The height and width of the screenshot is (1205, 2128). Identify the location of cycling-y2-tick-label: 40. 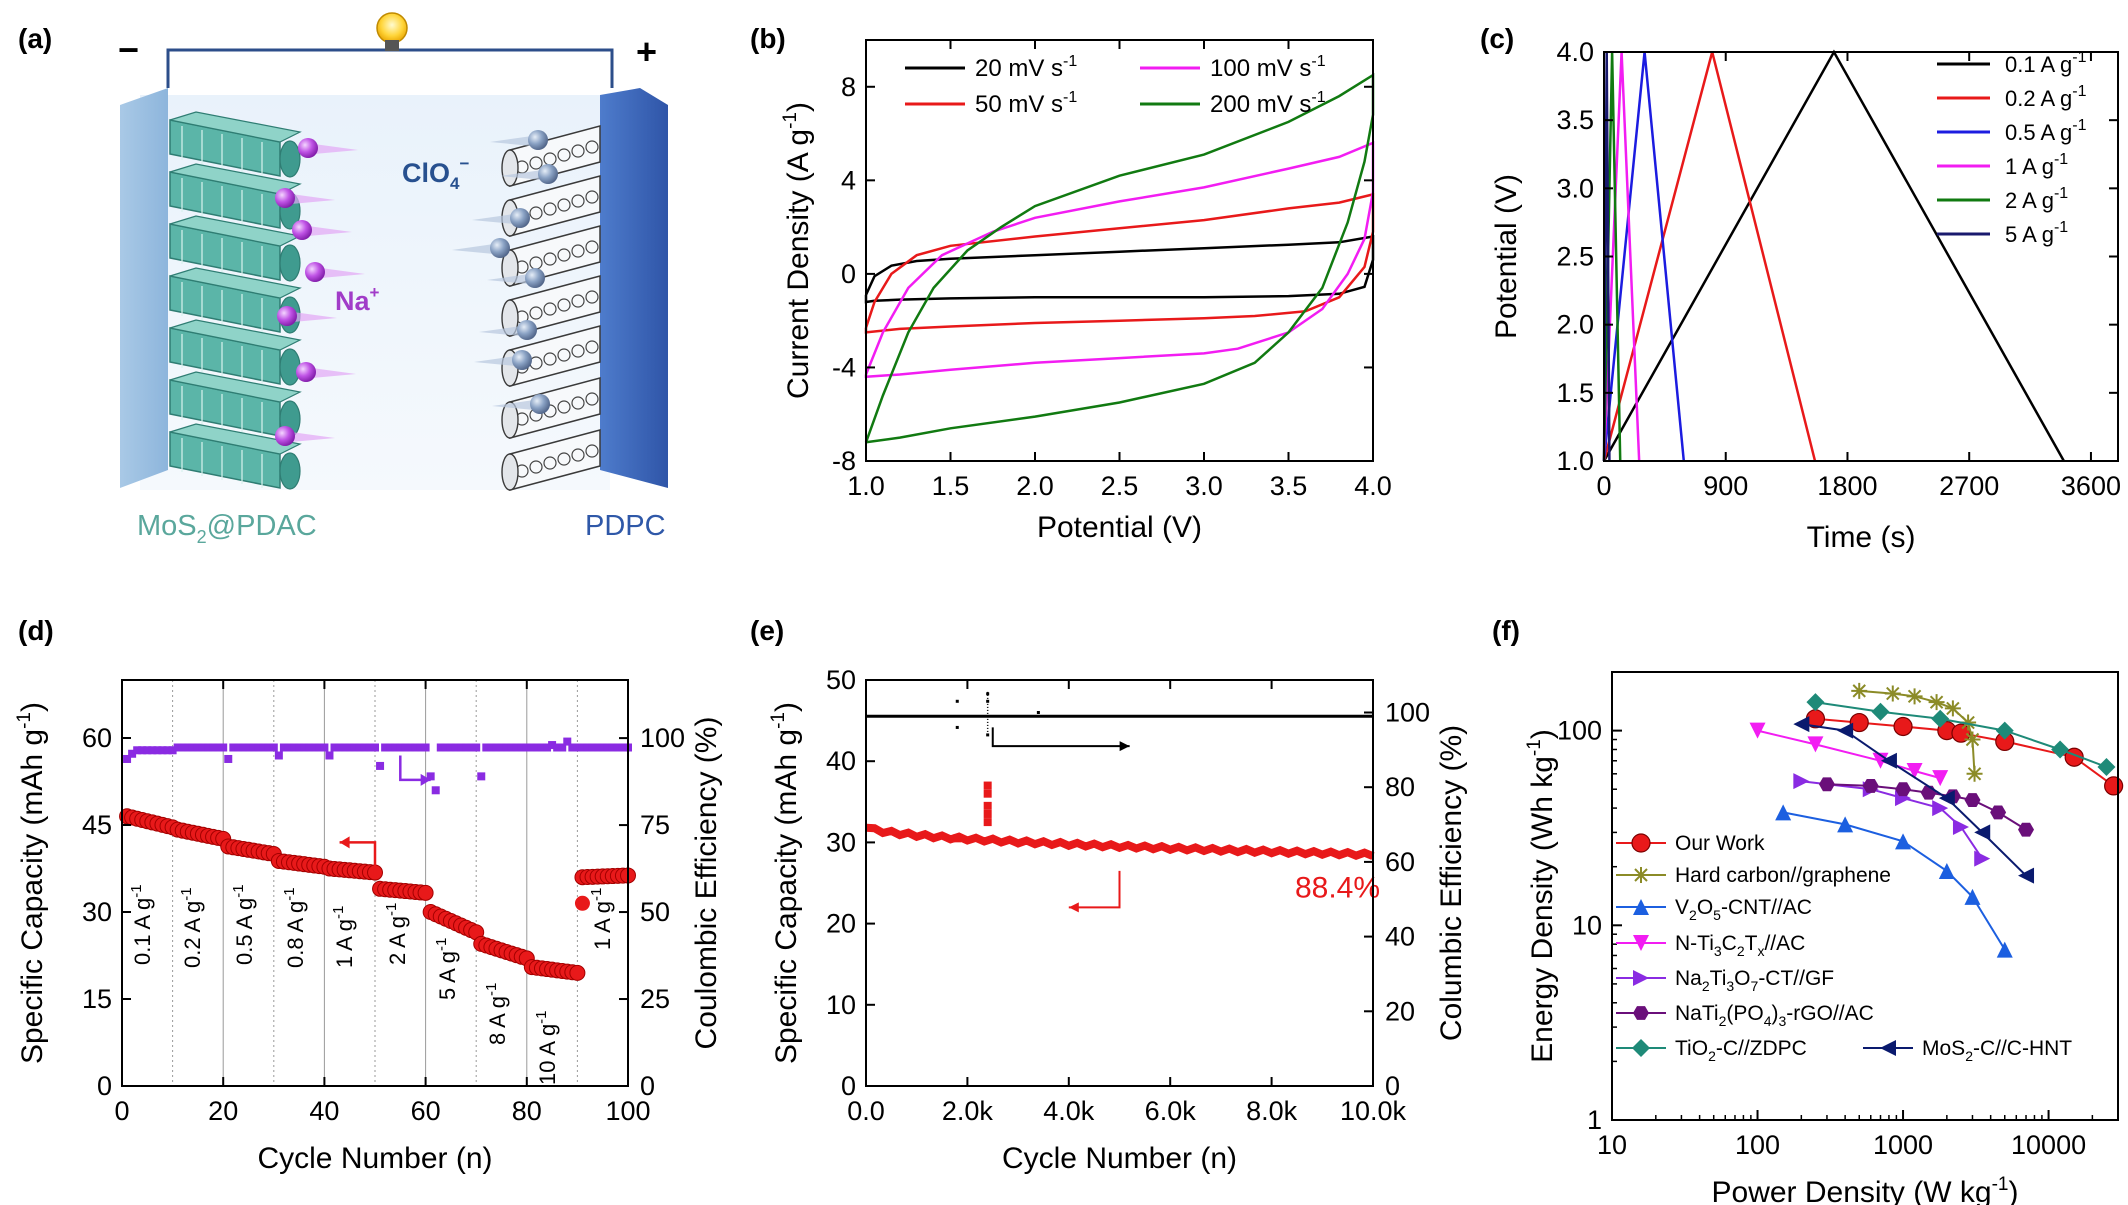
(1400, 937).